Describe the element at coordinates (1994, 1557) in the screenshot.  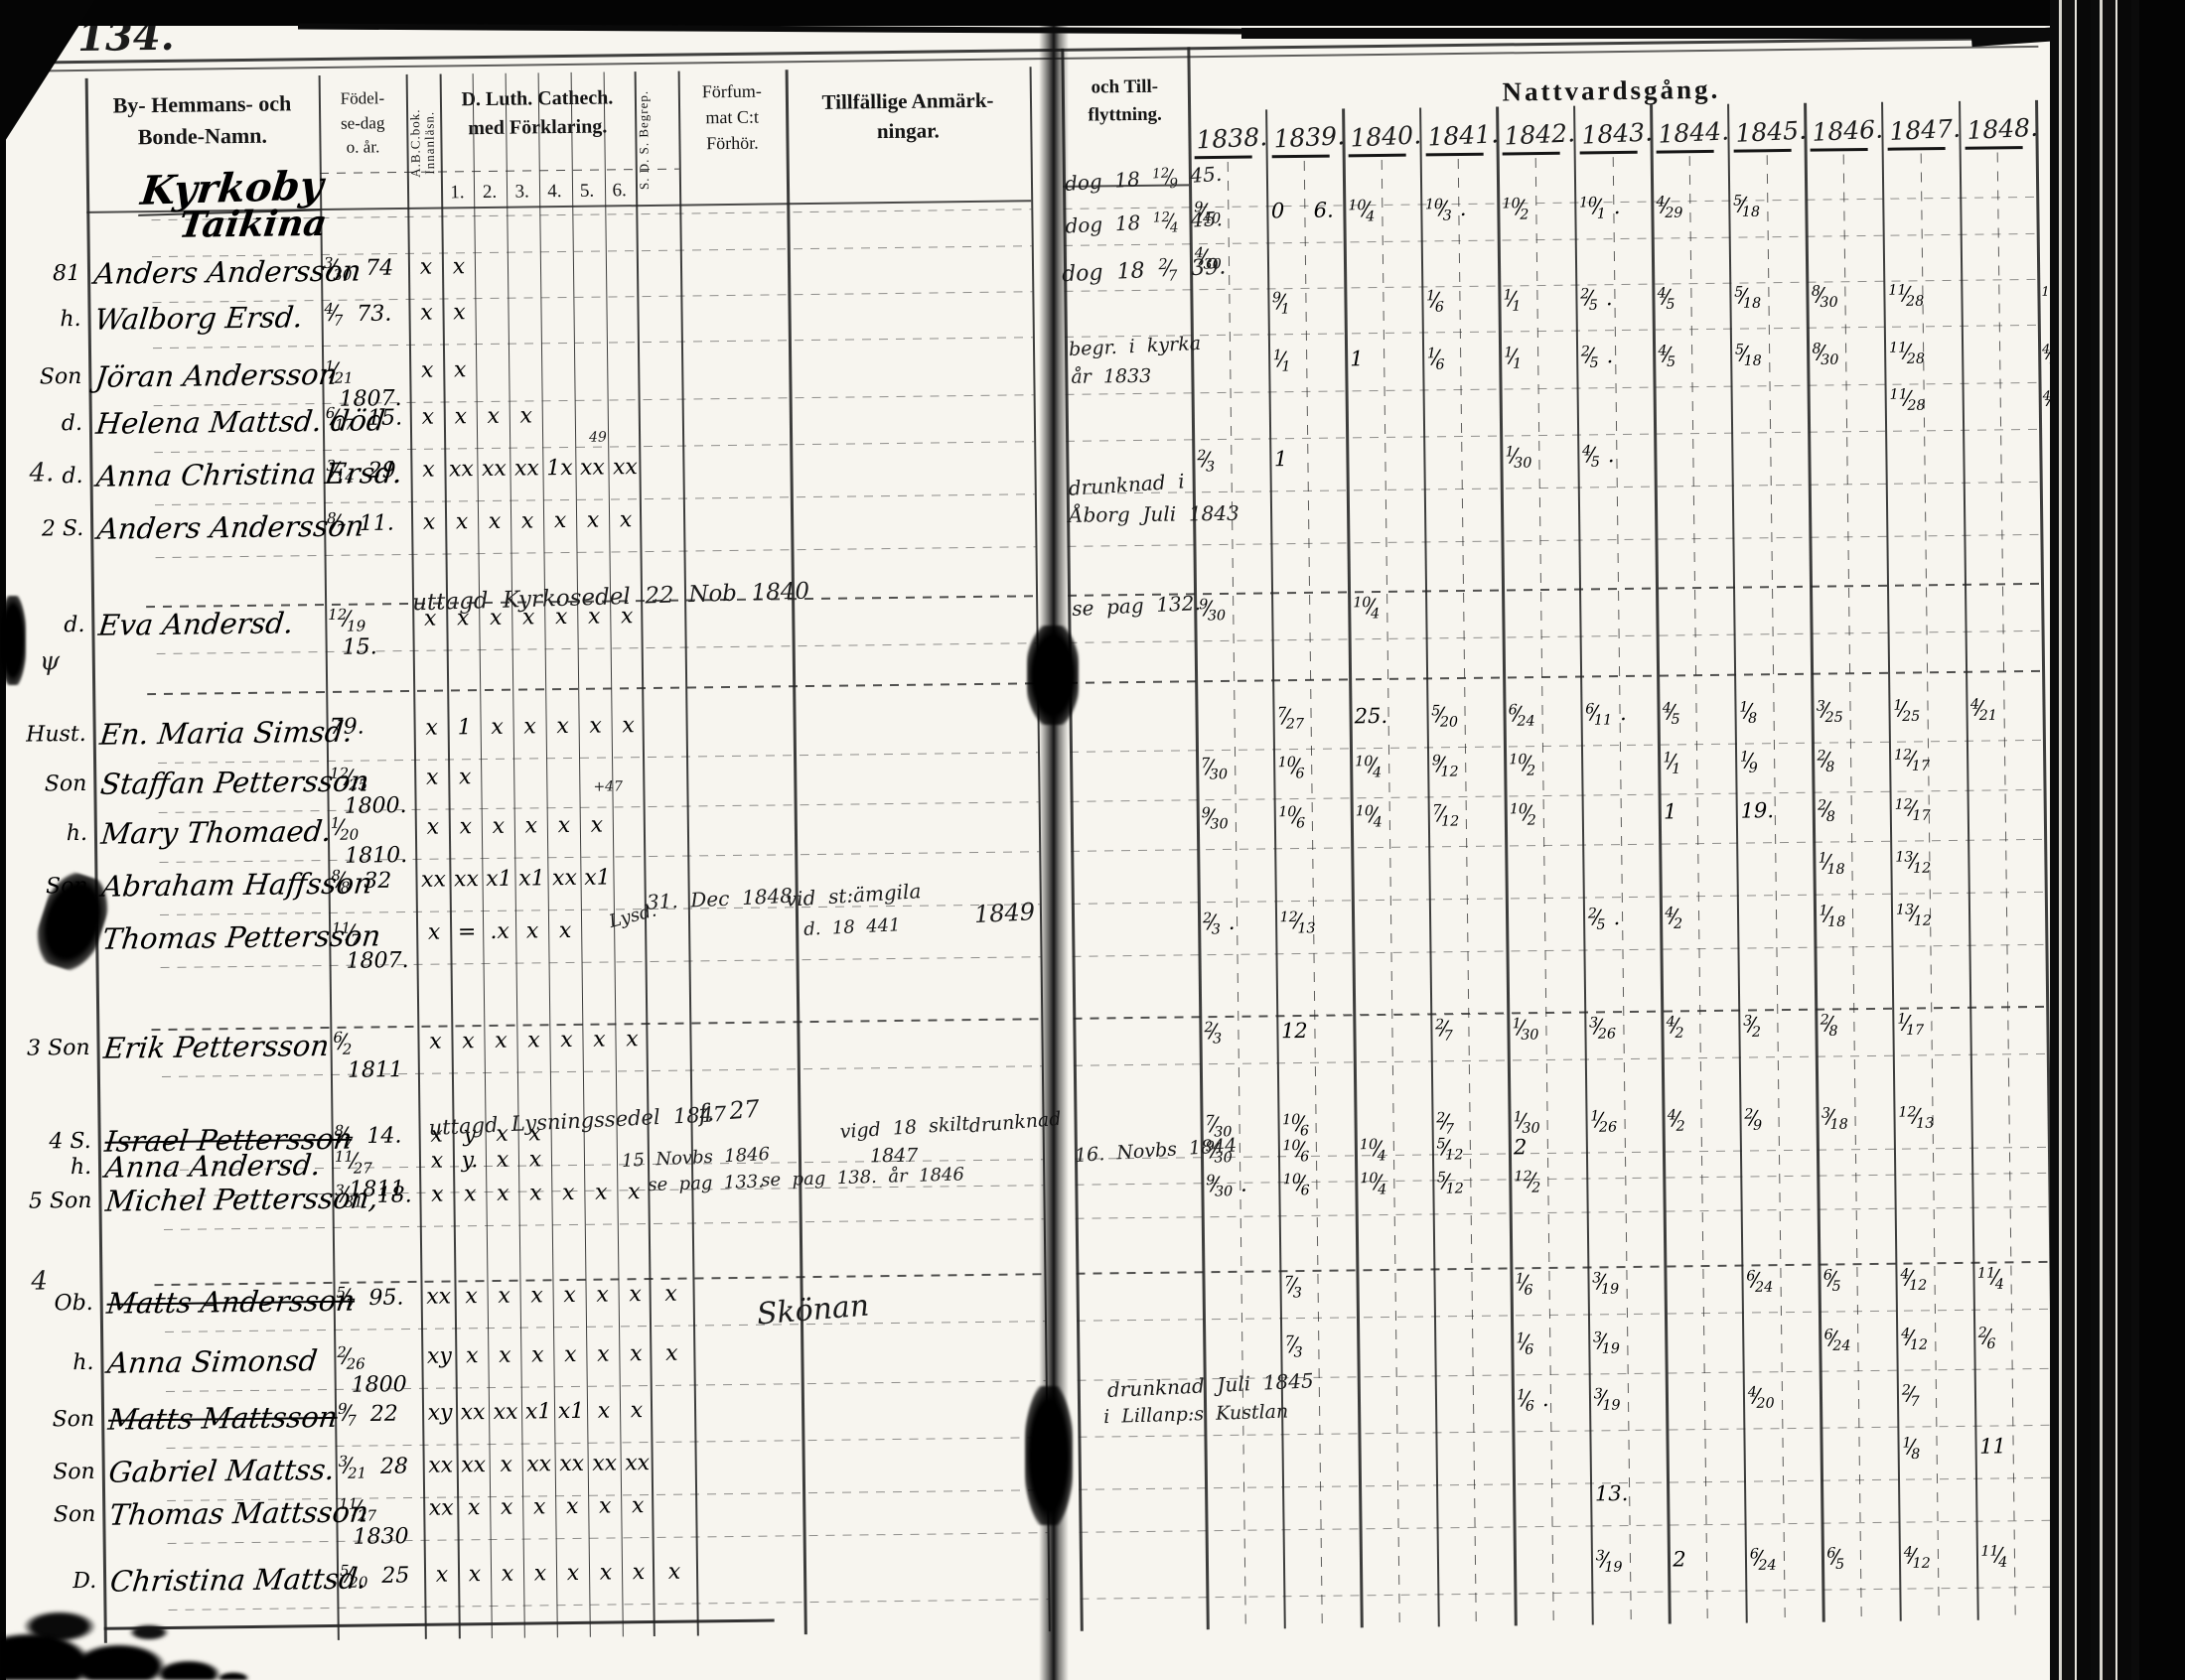
I see `communion-entry: 11⁄4` at that location.